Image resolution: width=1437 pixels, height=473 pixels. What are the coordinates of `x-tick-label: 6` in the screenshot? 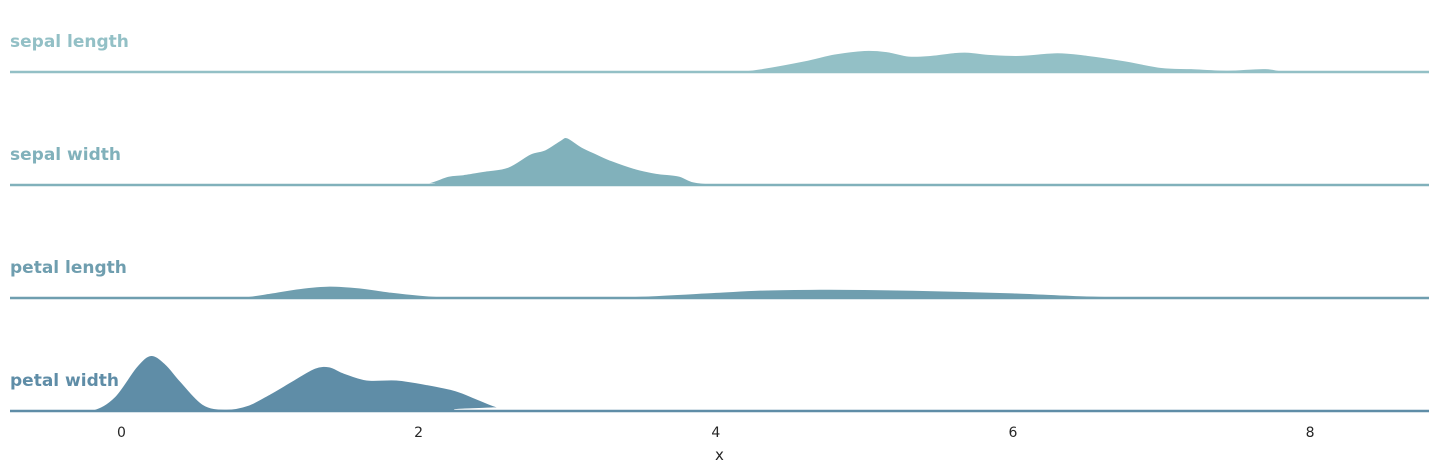 It's located at (1012, 433).